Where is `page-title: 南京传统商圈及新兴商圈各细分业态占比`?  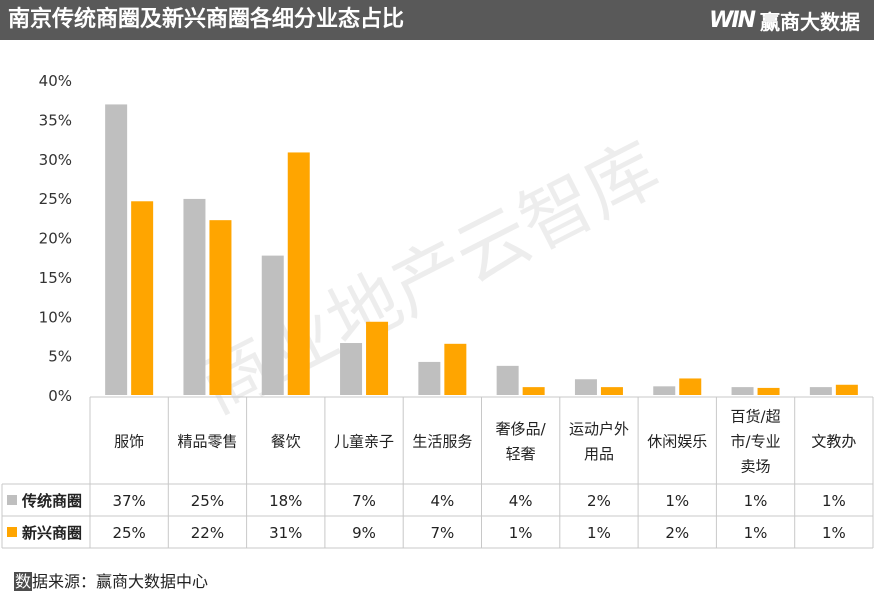
page-title: 南京传统商圈及新兴商圈各细分业态占比 is located at coordinates (206, 19).